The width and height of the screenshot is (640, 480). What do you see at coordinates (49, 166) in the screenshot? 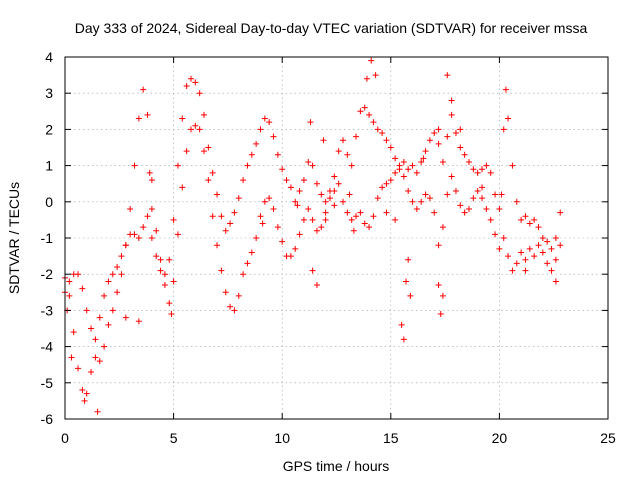
I see `y-tick-label: 1` at bounding box center [49, 166].